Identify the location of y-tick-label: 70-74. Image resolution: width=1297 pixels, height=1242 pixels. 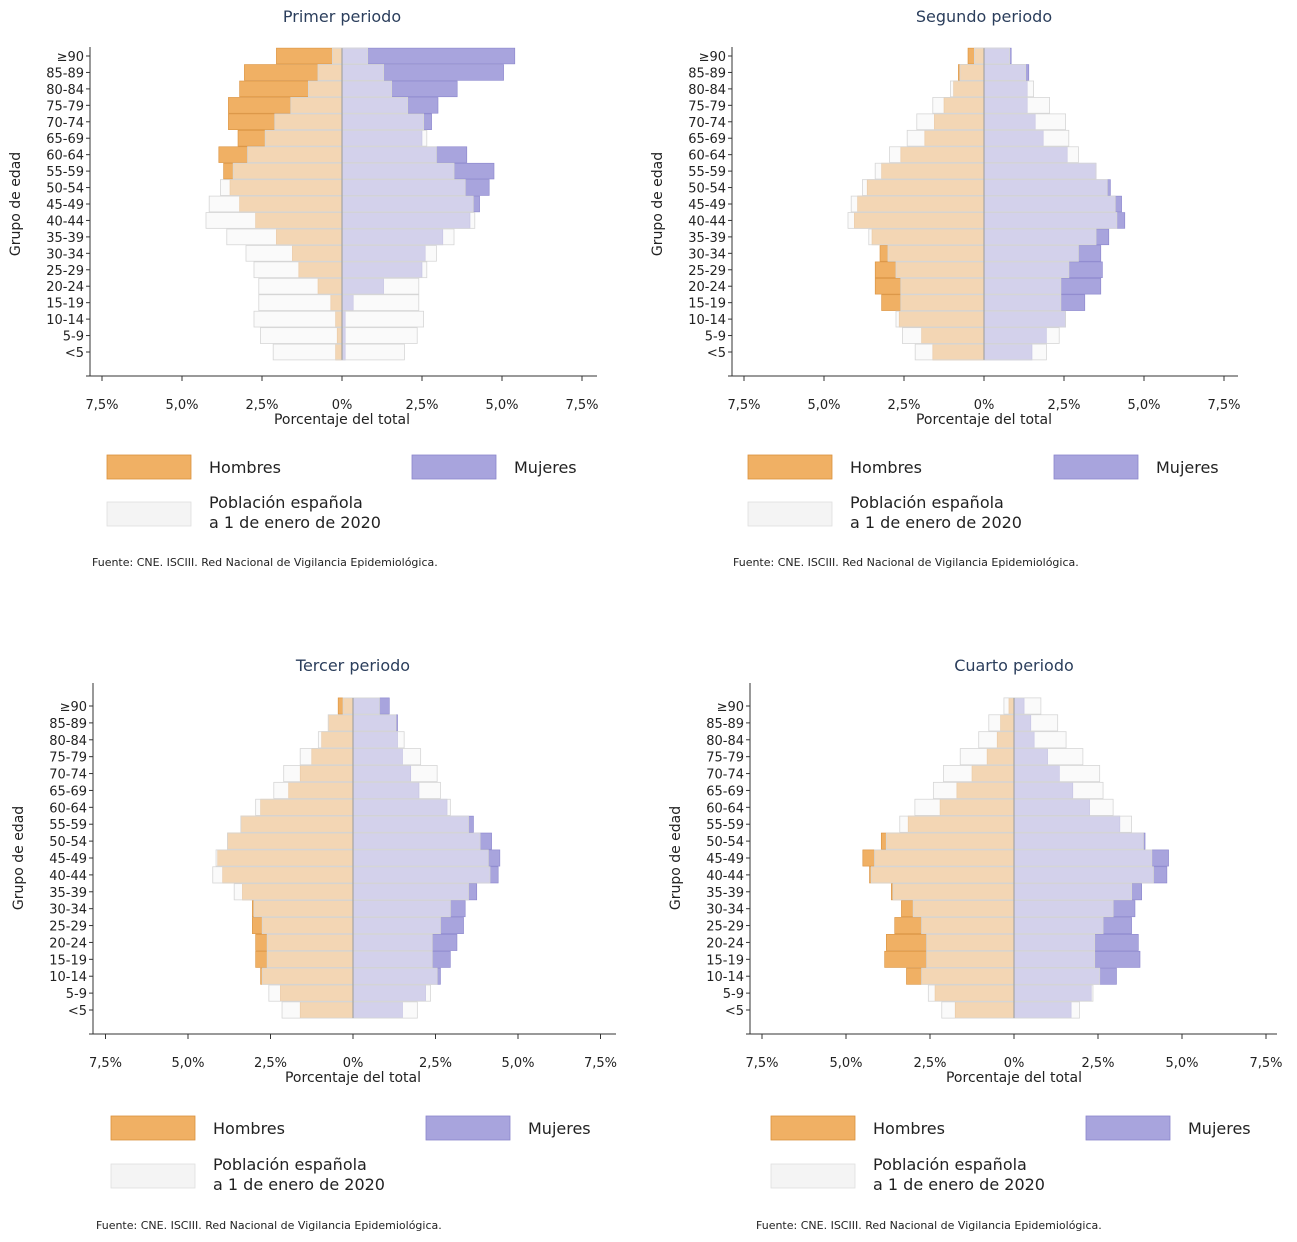
(65, 123).